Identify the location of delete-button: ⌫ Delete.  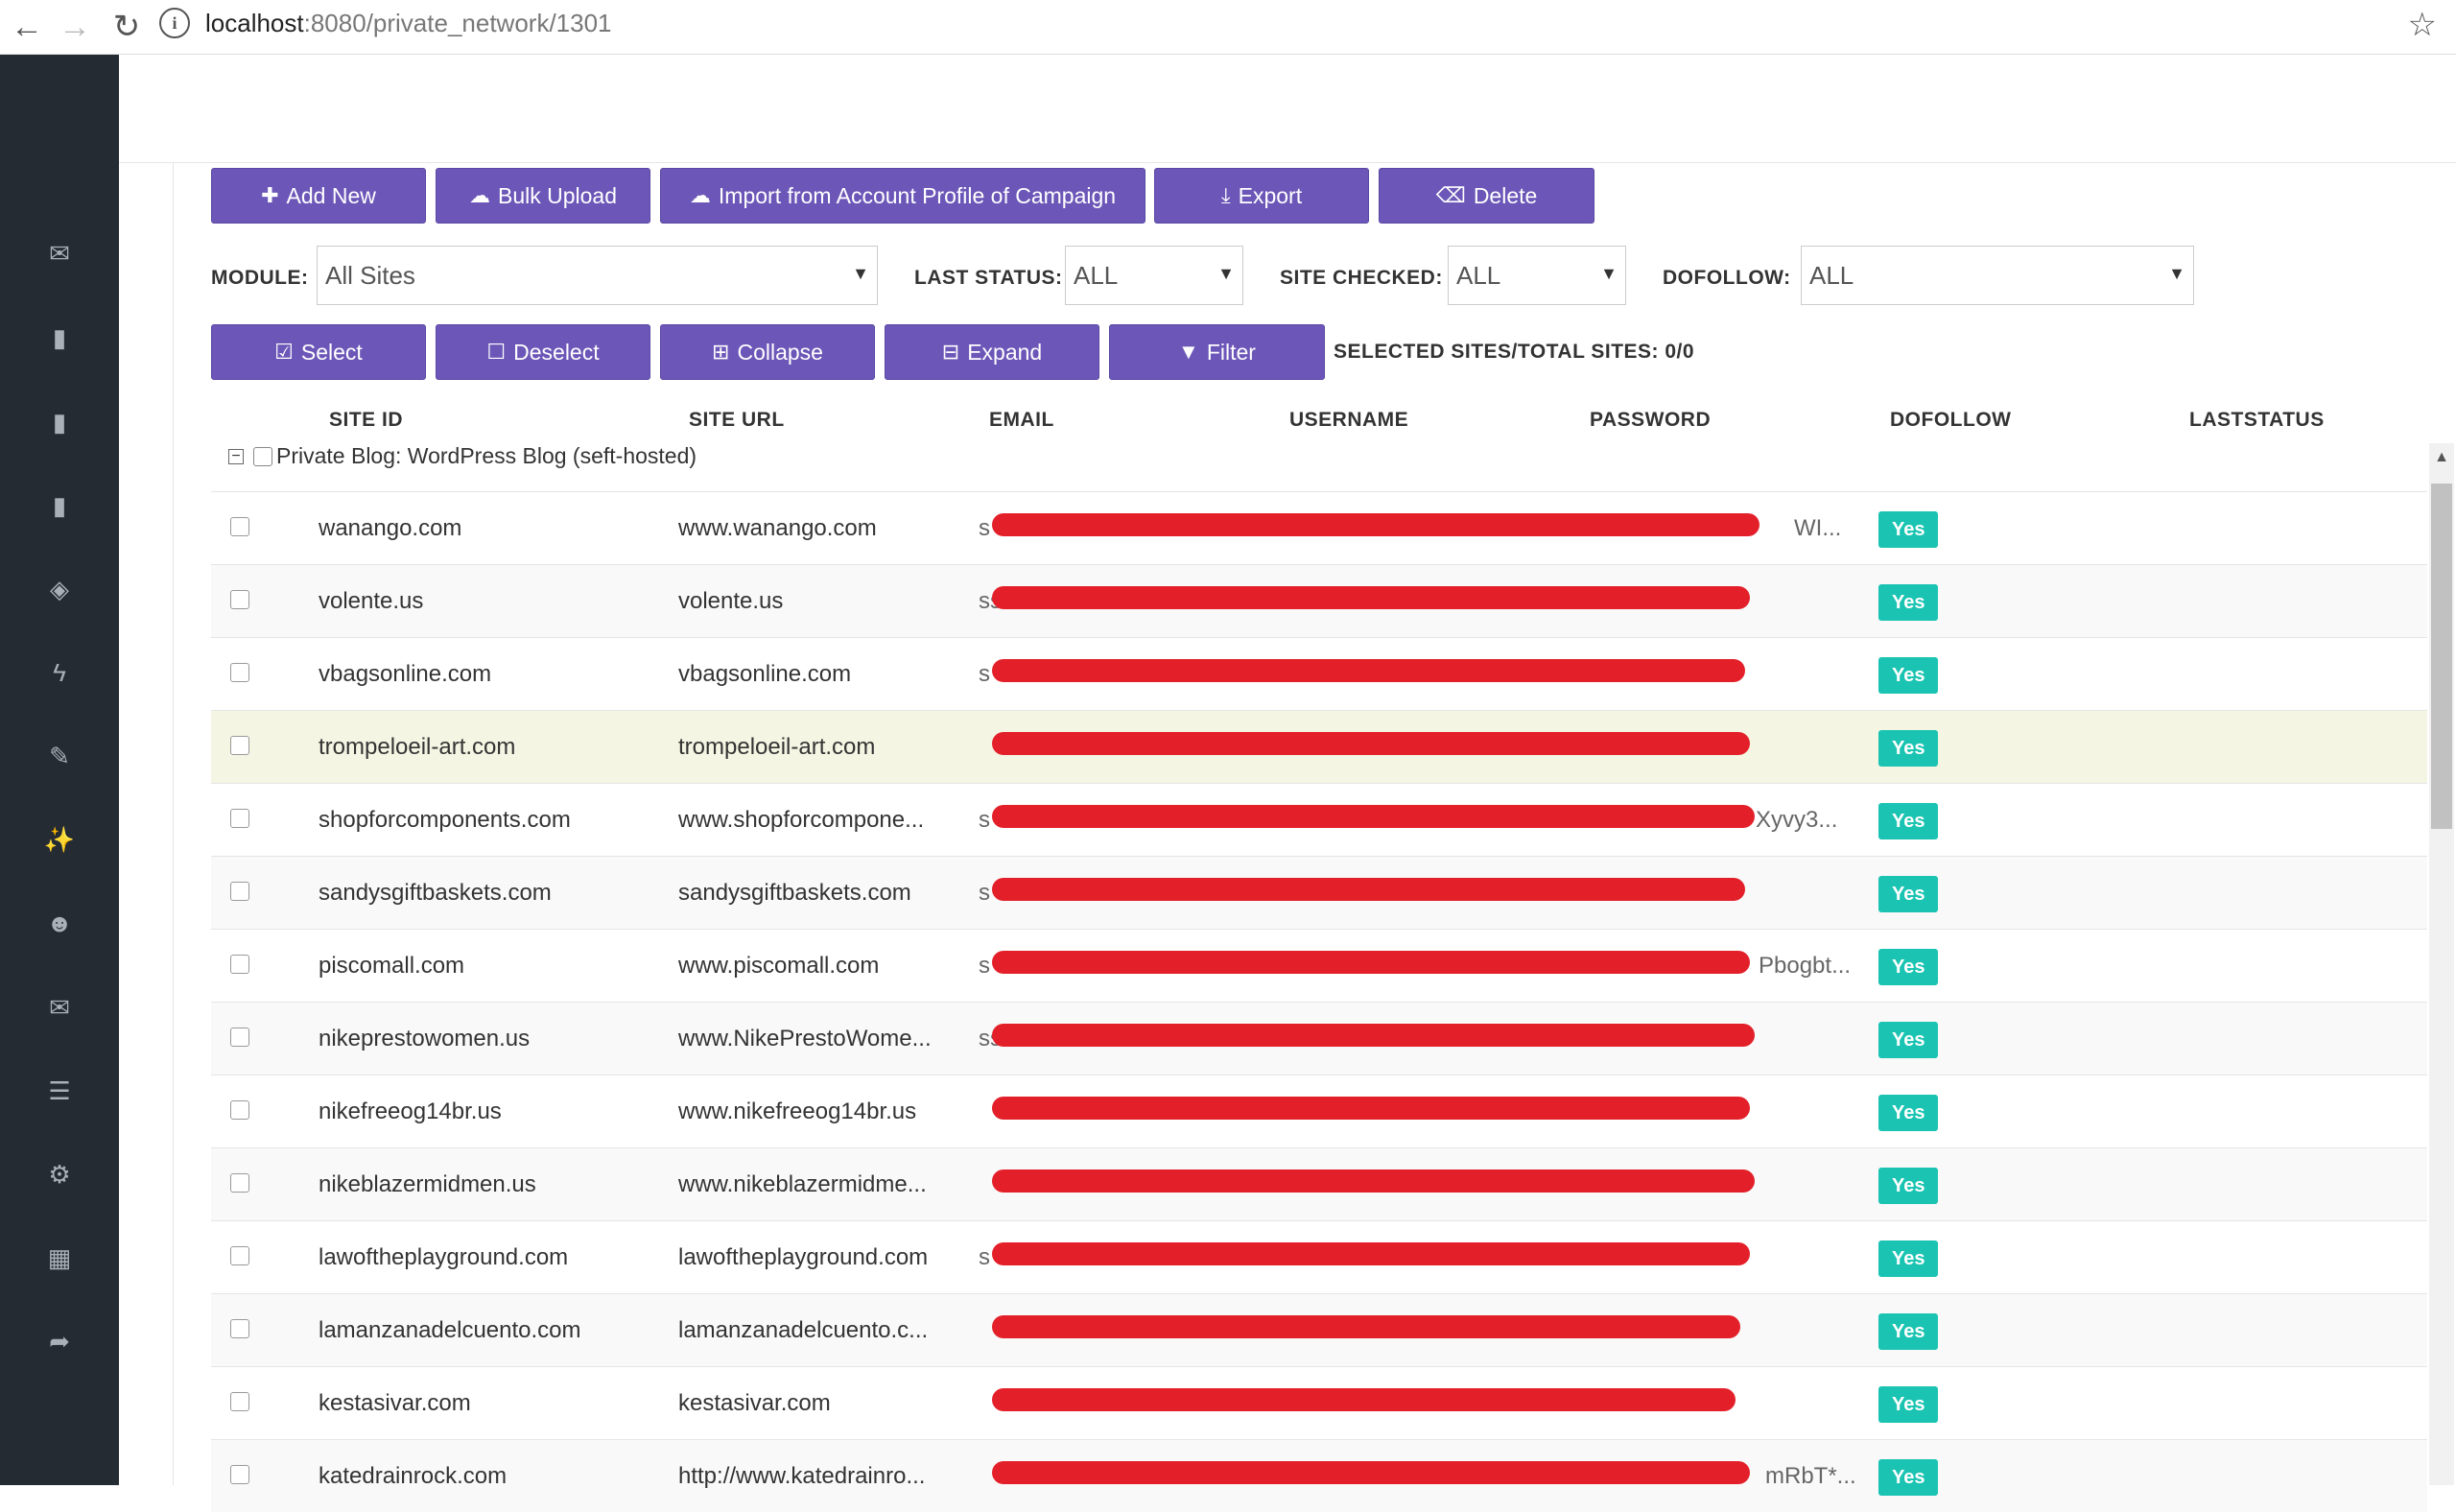
(1486, 196).